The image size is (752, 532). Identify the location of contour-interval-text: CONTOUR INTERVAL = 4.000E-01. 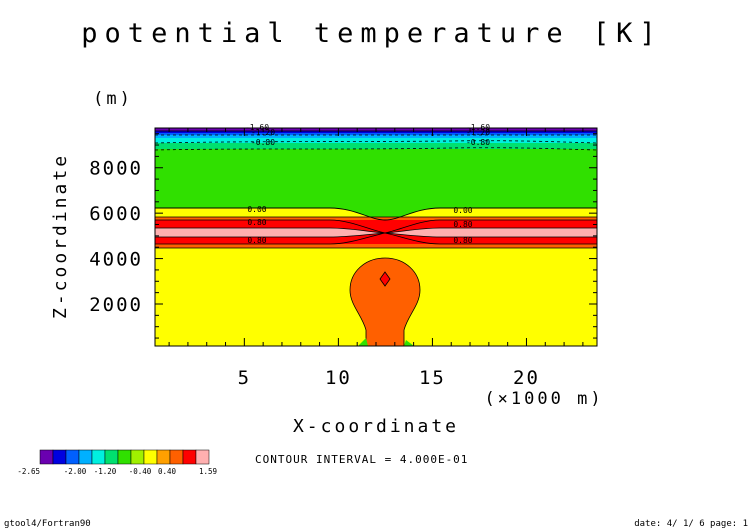
(361, 459).